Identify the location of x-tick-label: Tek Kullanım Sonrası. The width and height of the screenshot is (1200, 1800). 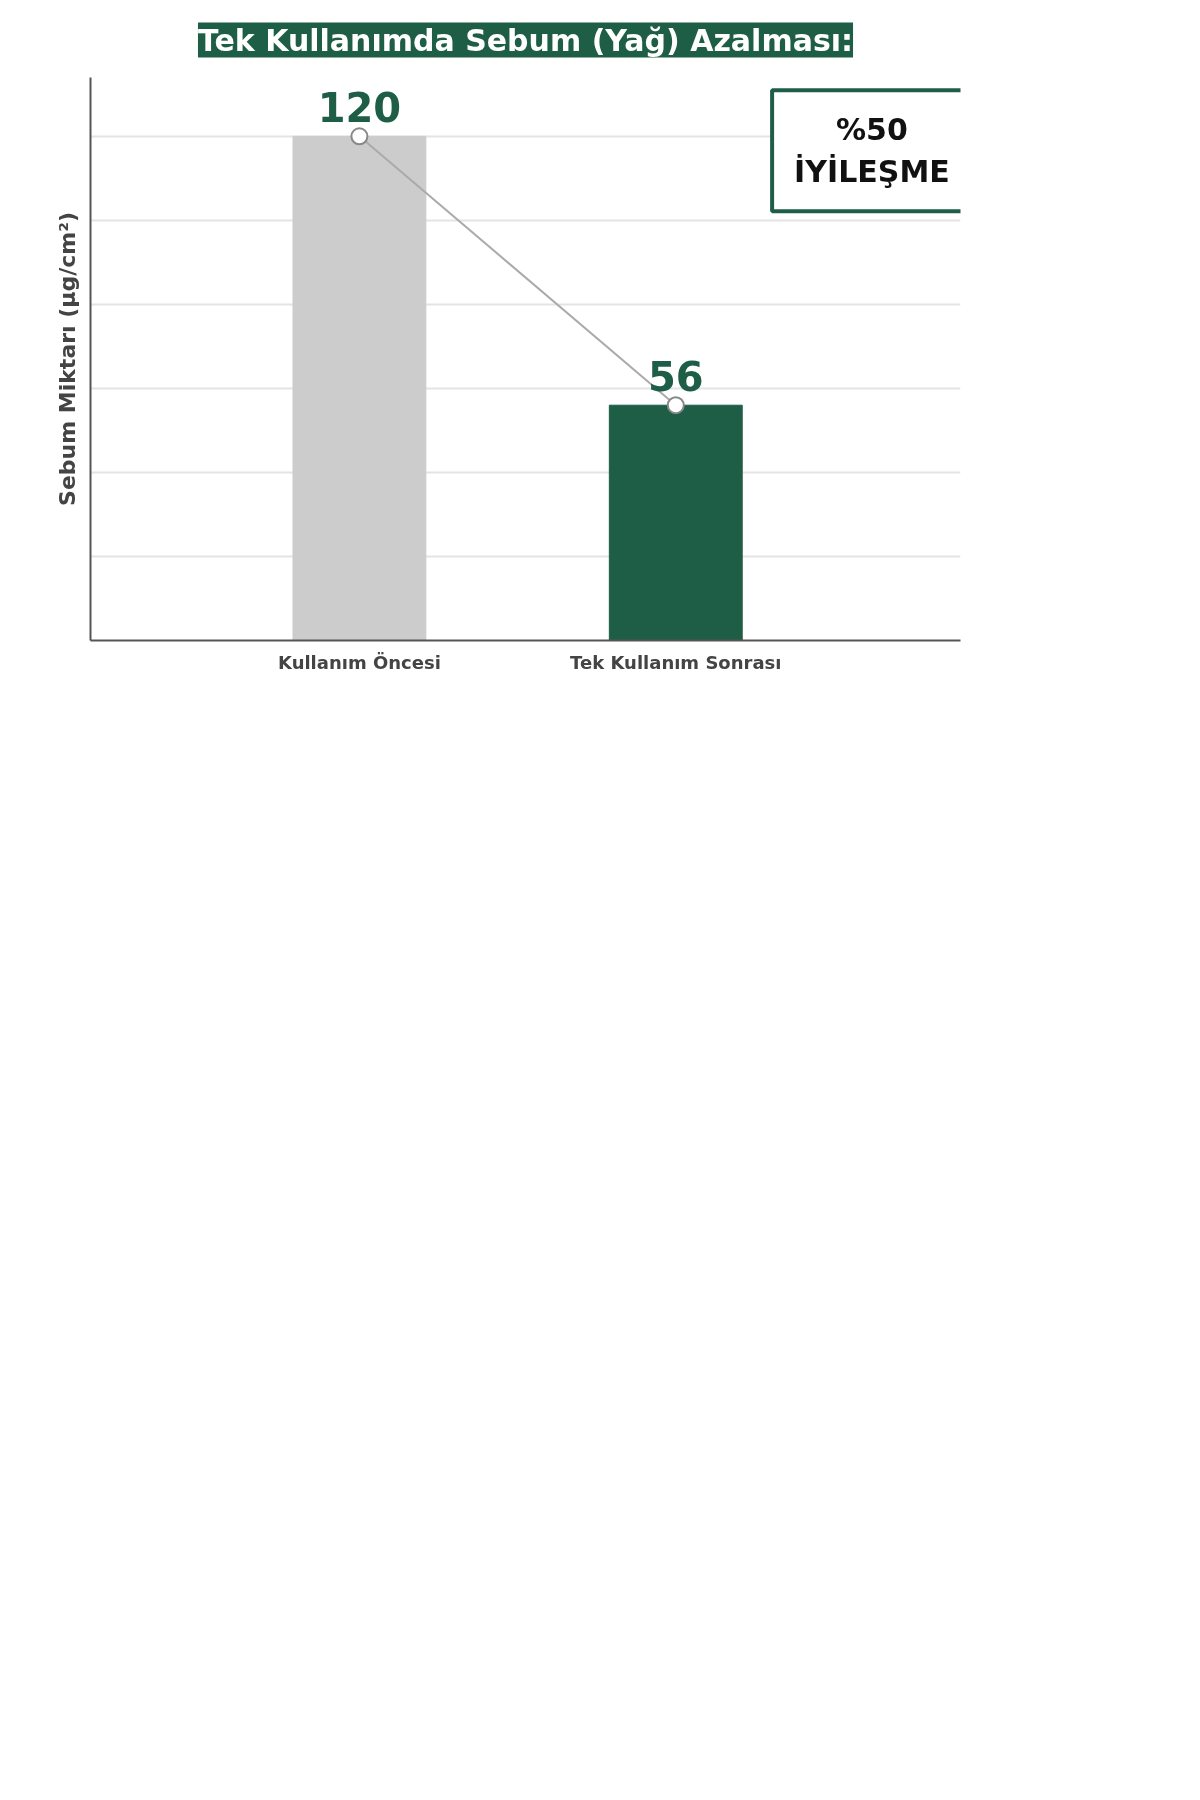
(676, 662).